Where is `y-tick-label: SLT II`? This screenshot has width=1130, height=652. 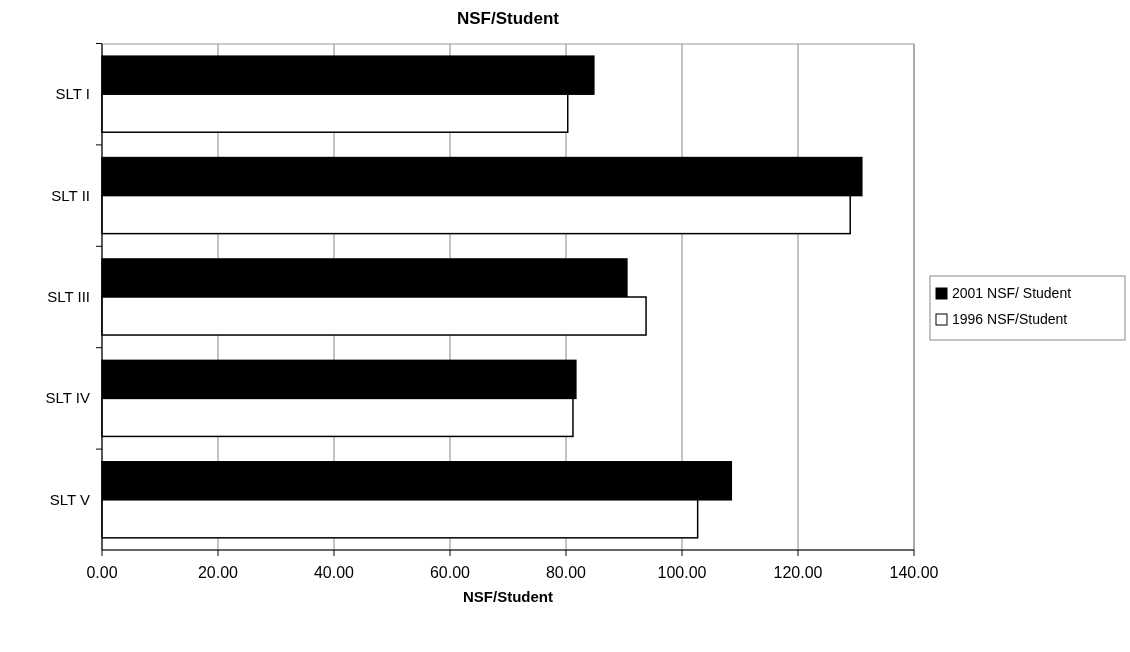 y-tick-label: SLT II is located at coordinates (70, 195).